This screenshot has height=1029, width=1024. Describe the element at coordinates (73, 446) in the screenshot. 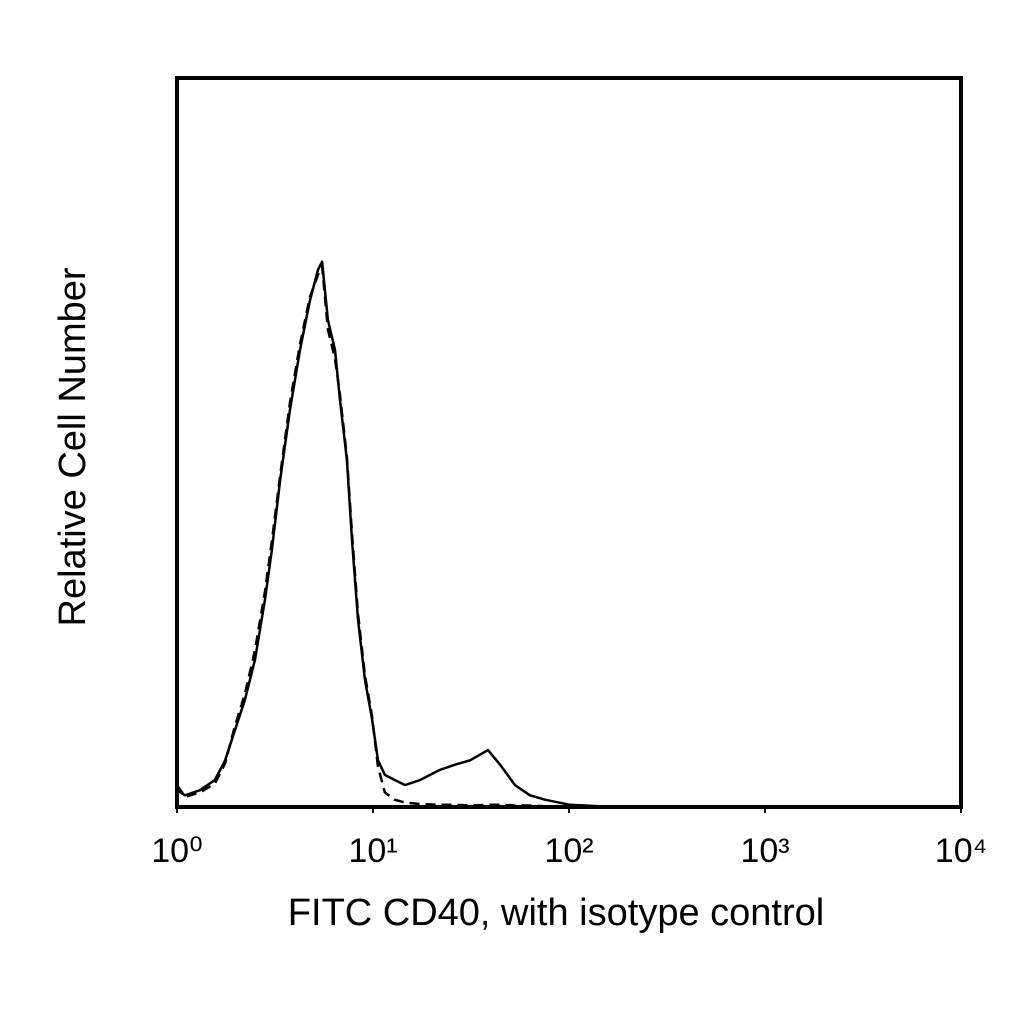

I see `y-axis-label: Relative Cell Number` at that location.